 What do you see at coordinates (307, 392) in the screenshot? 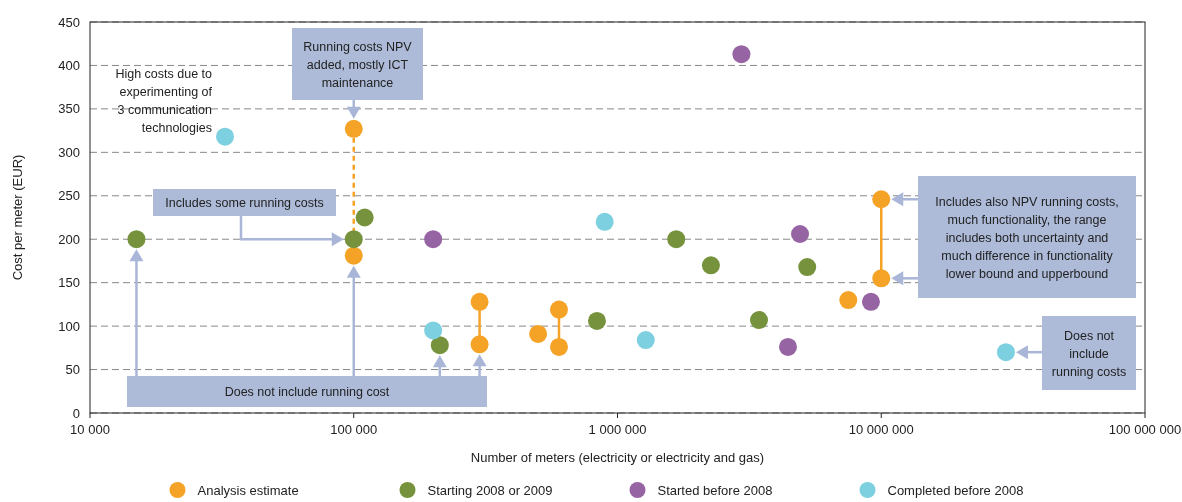
I see `annotation: Does not include running cost` at bounding box center [307, 392].